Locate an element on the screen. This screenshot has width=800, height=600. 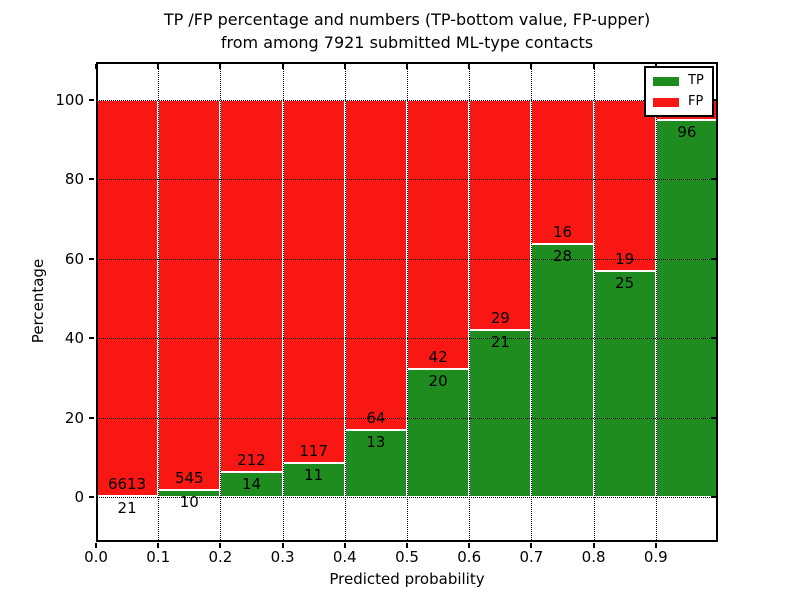
x-tick-mark-bottom-0.9 is located at coordinates (655, 545).